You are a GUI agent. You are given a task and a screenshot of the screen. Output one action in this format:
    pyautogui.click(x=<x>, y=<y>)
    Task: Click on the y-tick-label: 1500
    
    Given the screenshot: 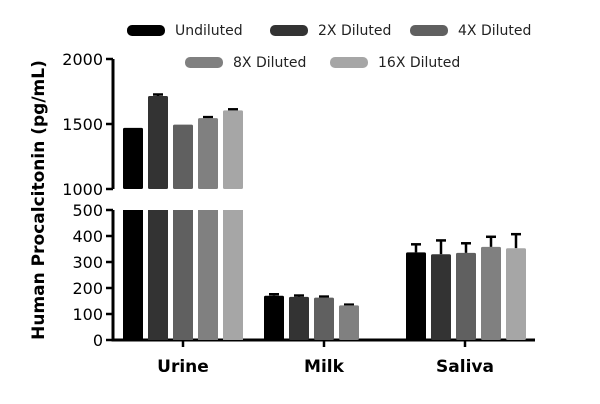 What is the action you would take?
    pyautogui.click(x=82, y=124)
    